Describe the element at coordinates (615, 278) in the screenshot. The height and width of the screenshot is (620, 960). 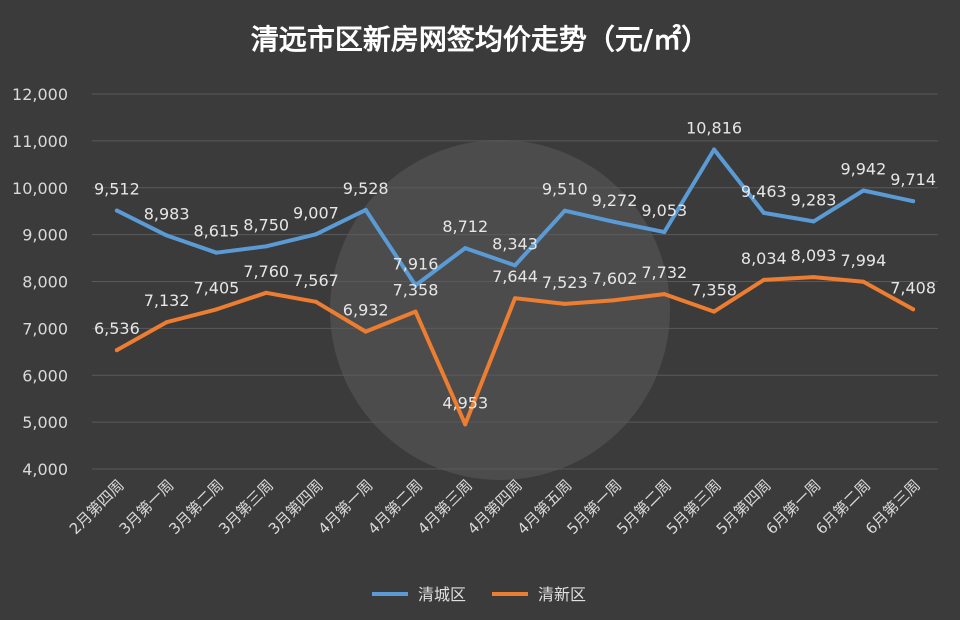
I see `data-label: 7,602` at that location.